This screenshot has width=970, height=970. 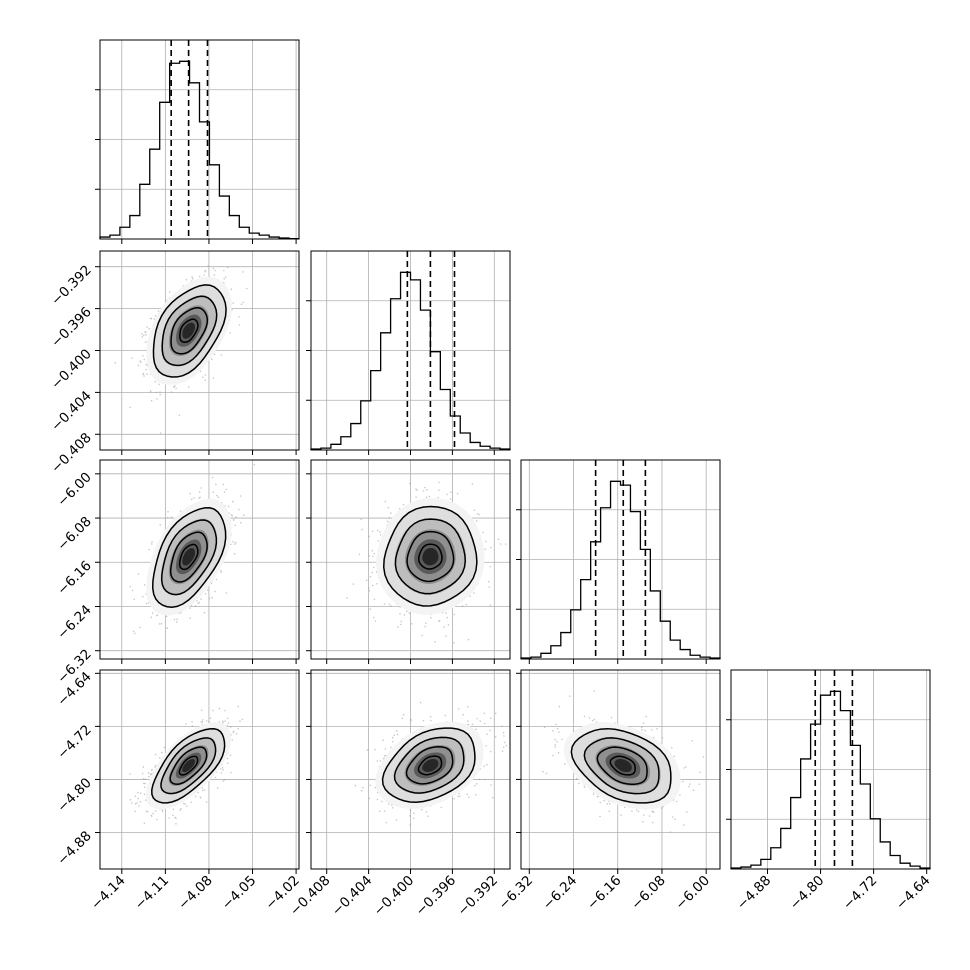 What do you see at coordinates (807, 893) in the screenshot?
I see `x-tick-label: −4.80` at bounding box center [807, 893].